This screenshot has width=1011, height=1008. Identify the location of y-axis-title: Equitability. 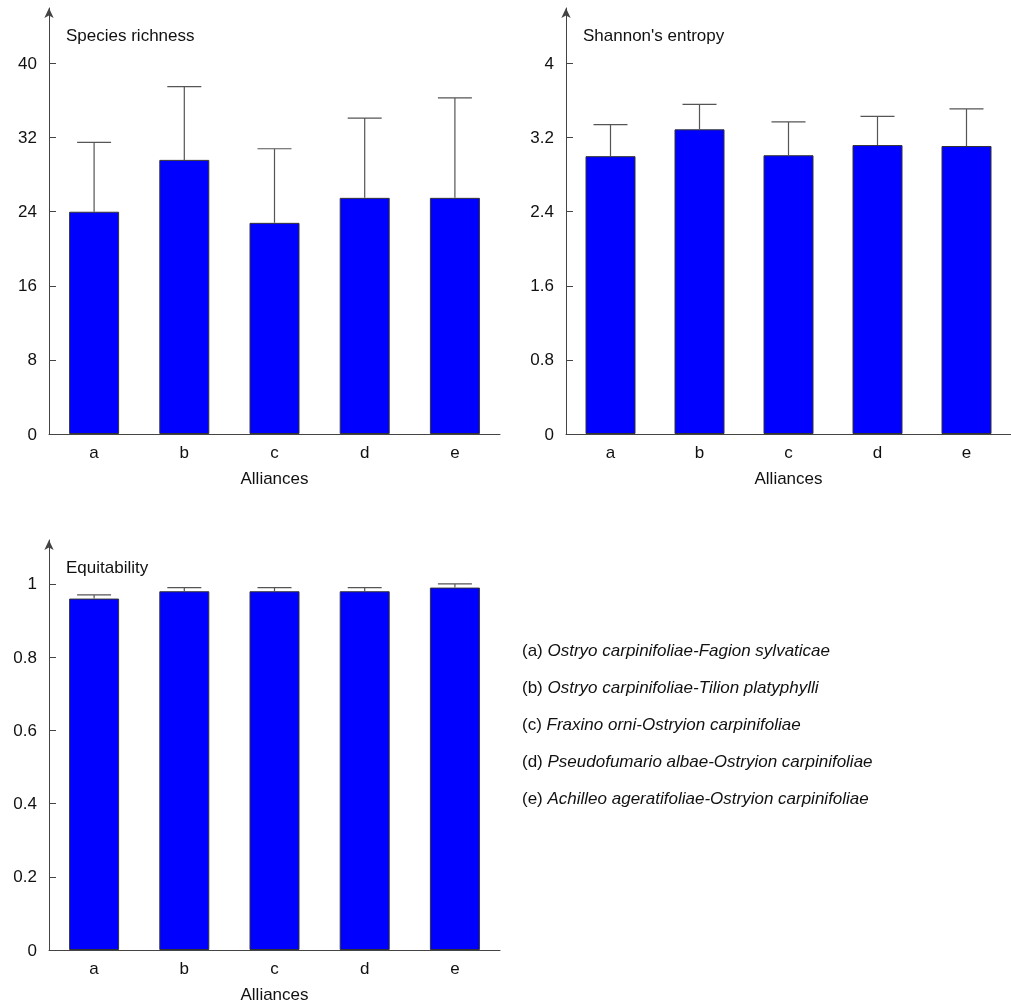
(107, 567).